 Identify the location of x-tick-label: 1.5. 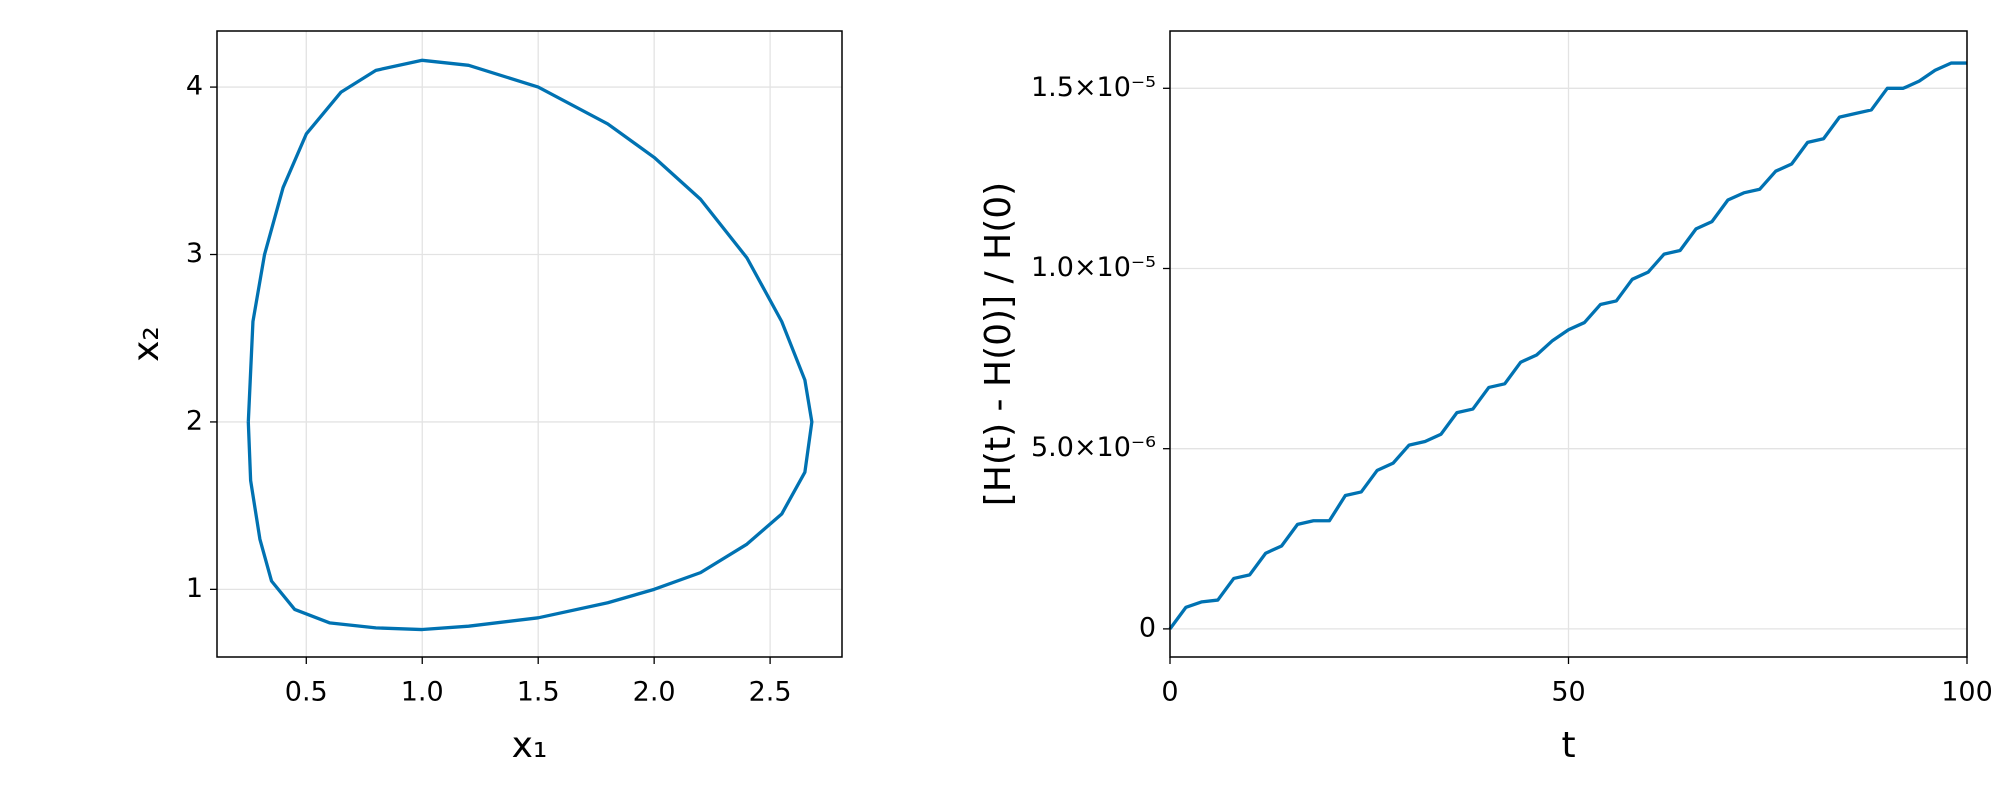
(538, 692).